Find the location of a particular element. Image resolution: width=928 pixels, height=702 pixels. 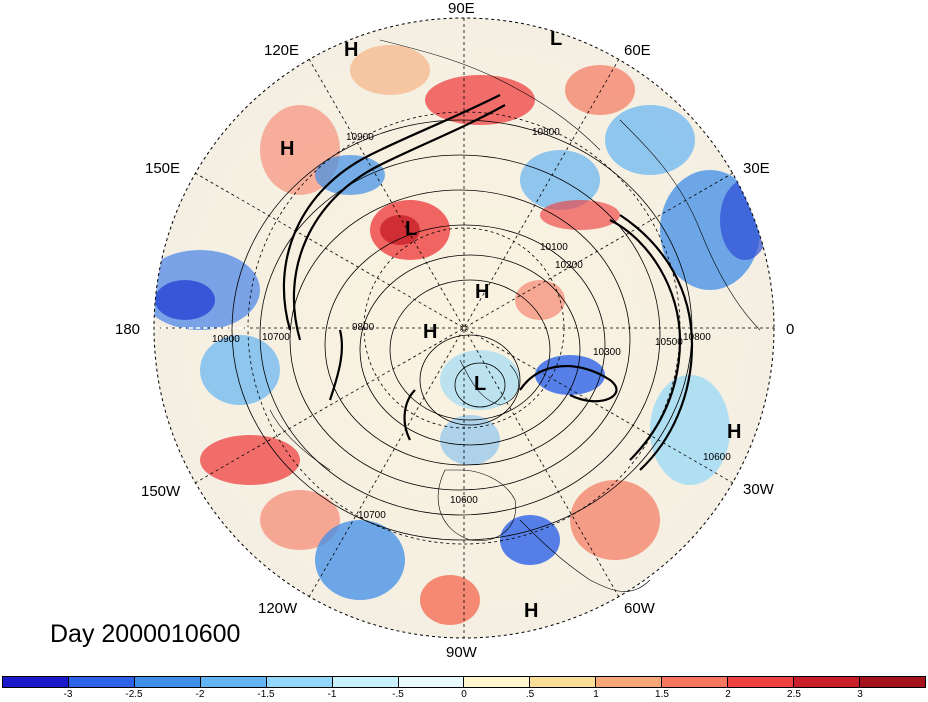

longitude-label: 150E is located at coordinates (162, 168).